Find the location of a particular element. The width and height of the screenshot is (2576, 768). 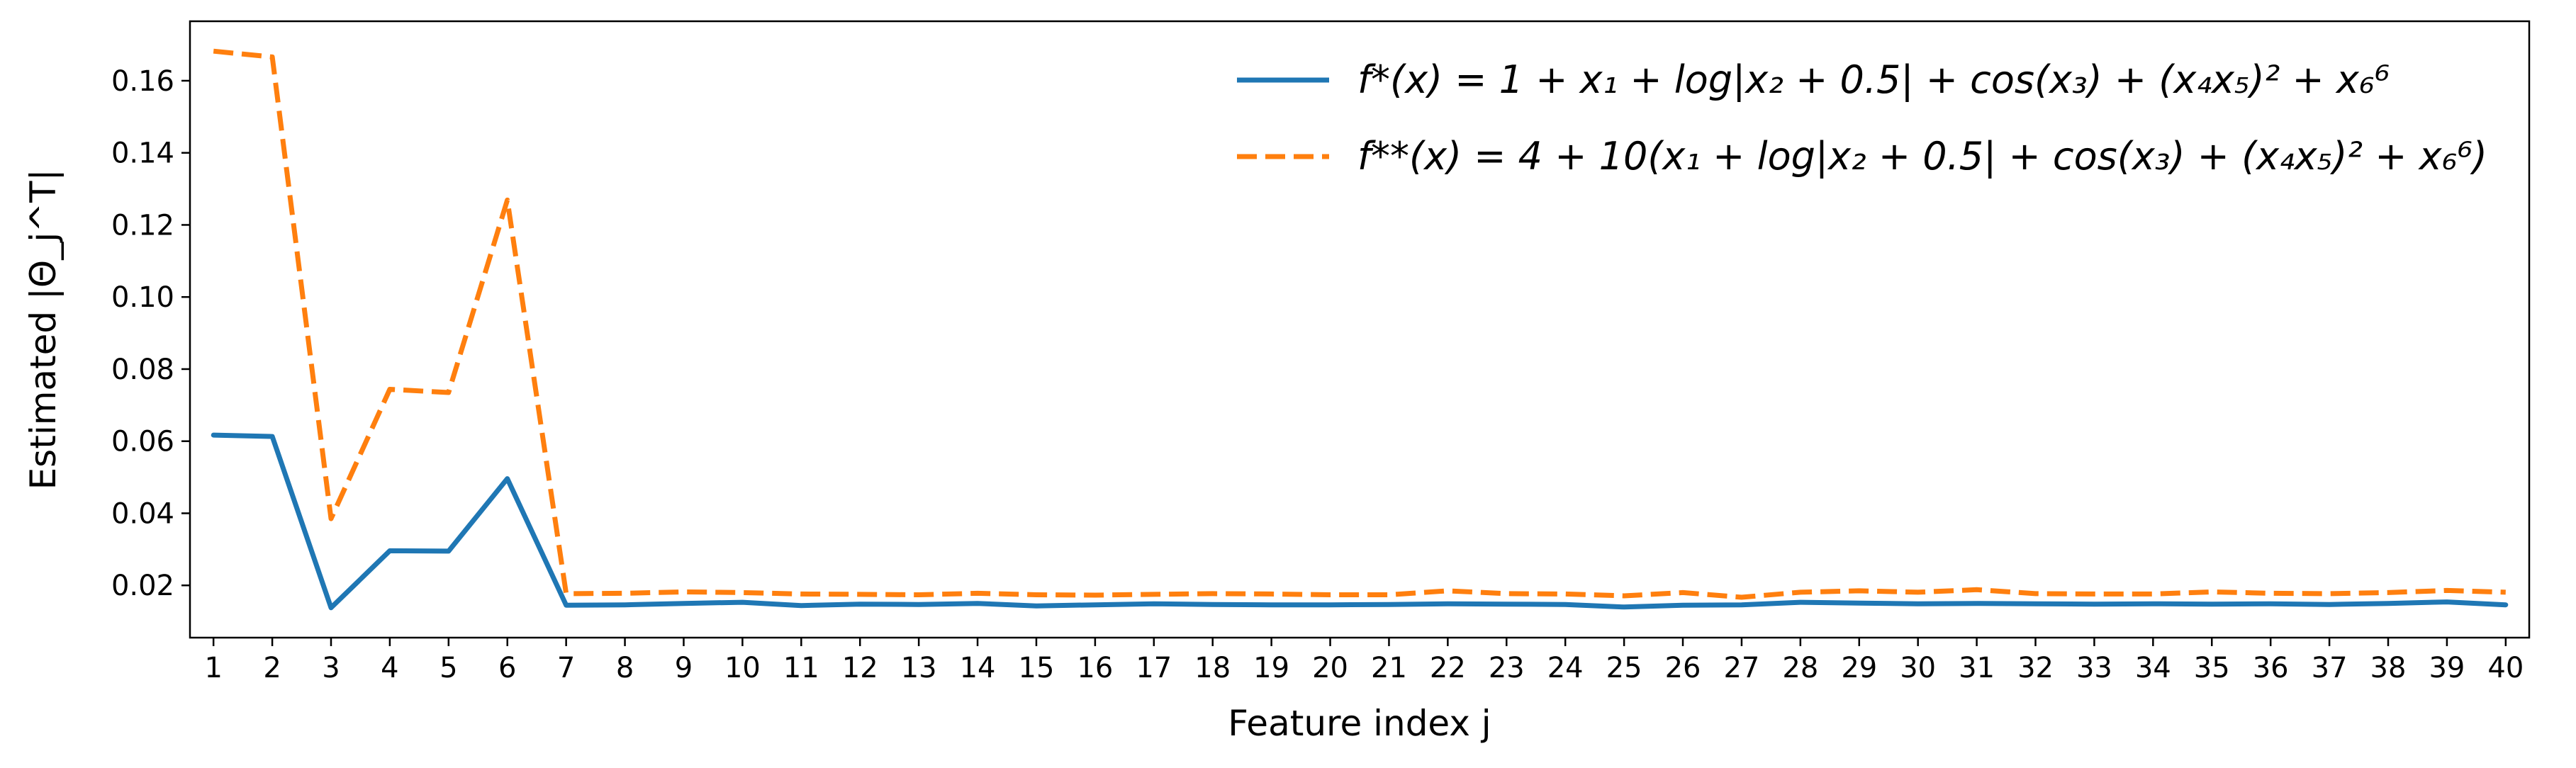

x-tick-label: 17 is located at coordinates (1154, 668).